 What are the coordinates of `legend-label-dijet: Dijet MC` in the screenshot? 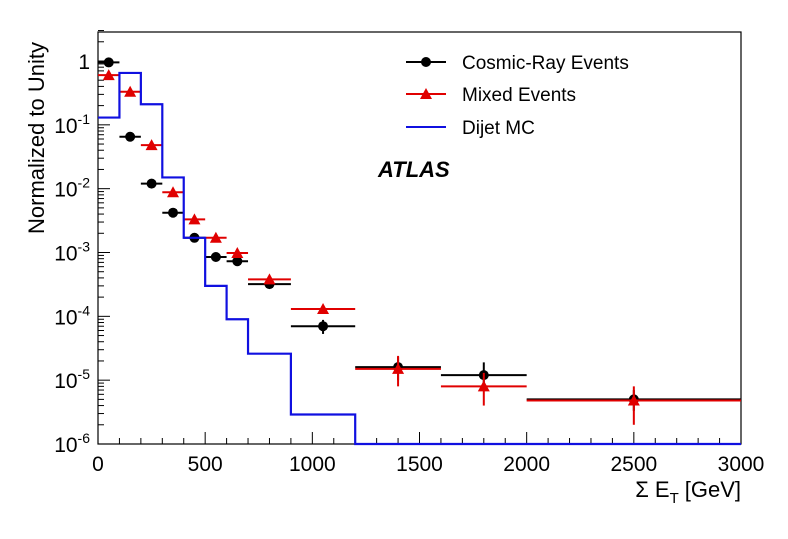 It's located at (498, 128).